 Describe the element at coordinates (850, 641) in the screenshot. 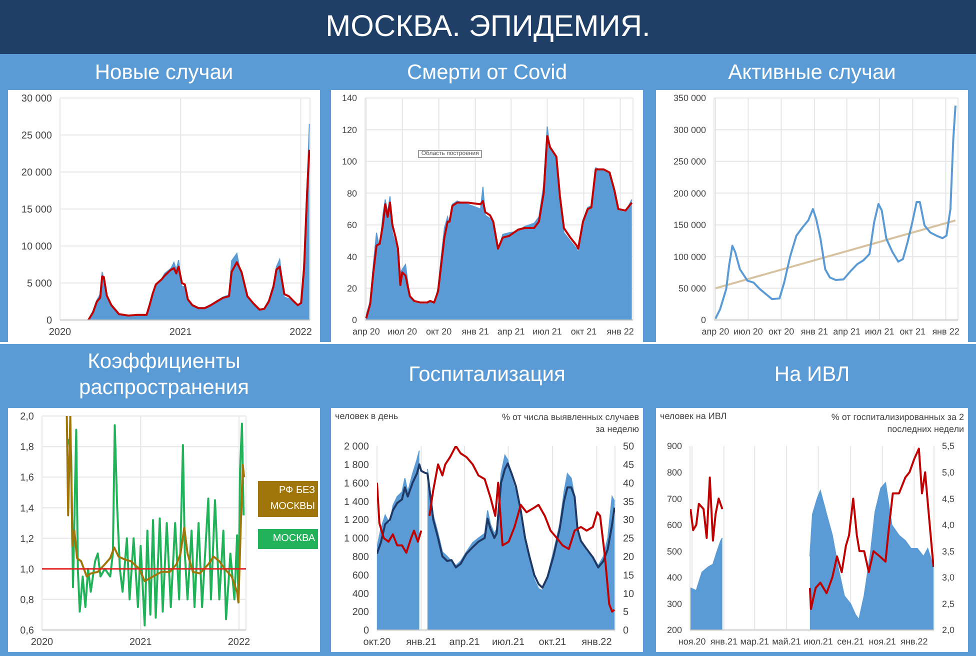

I see `x-tick-label: сен.21` at that location.